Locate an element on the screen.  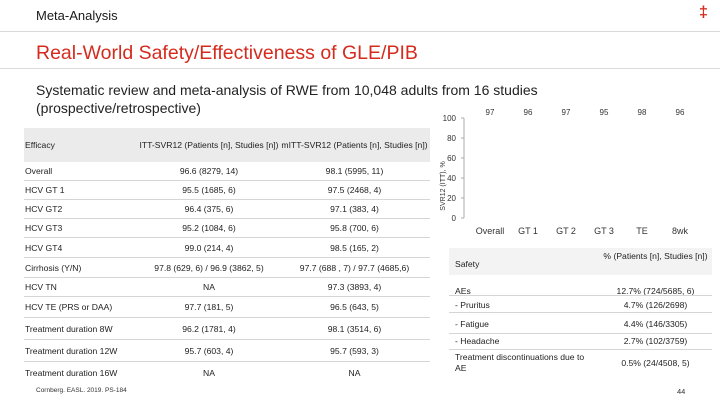
row-itt-value: 99.0 (214, 4) is located at coordinates (209, 248).